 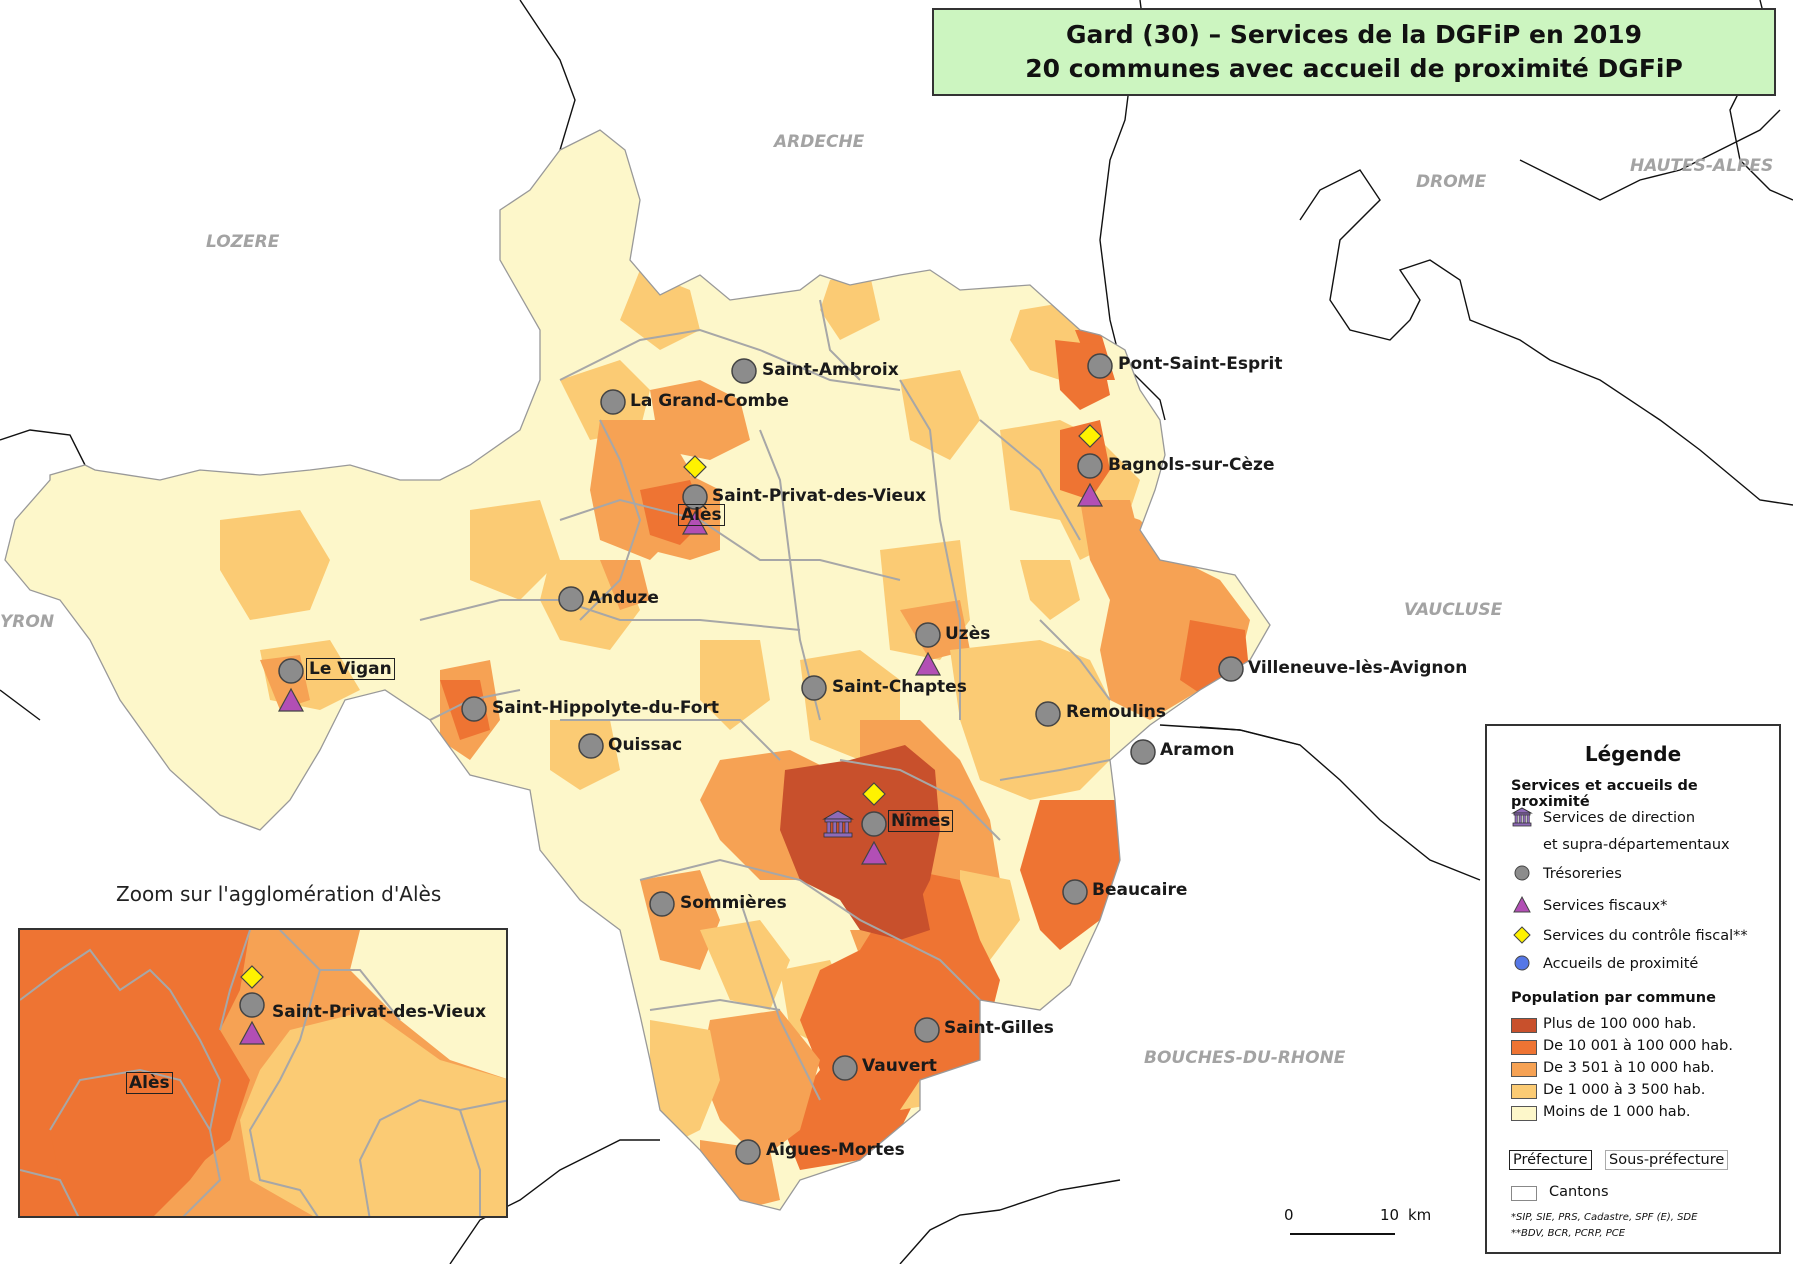 What do you see at coordinates (1453, 610) in the screenshot?
I see `region-label-vaucluse: VAUCLUSE` at bounding box center [1453, 610].